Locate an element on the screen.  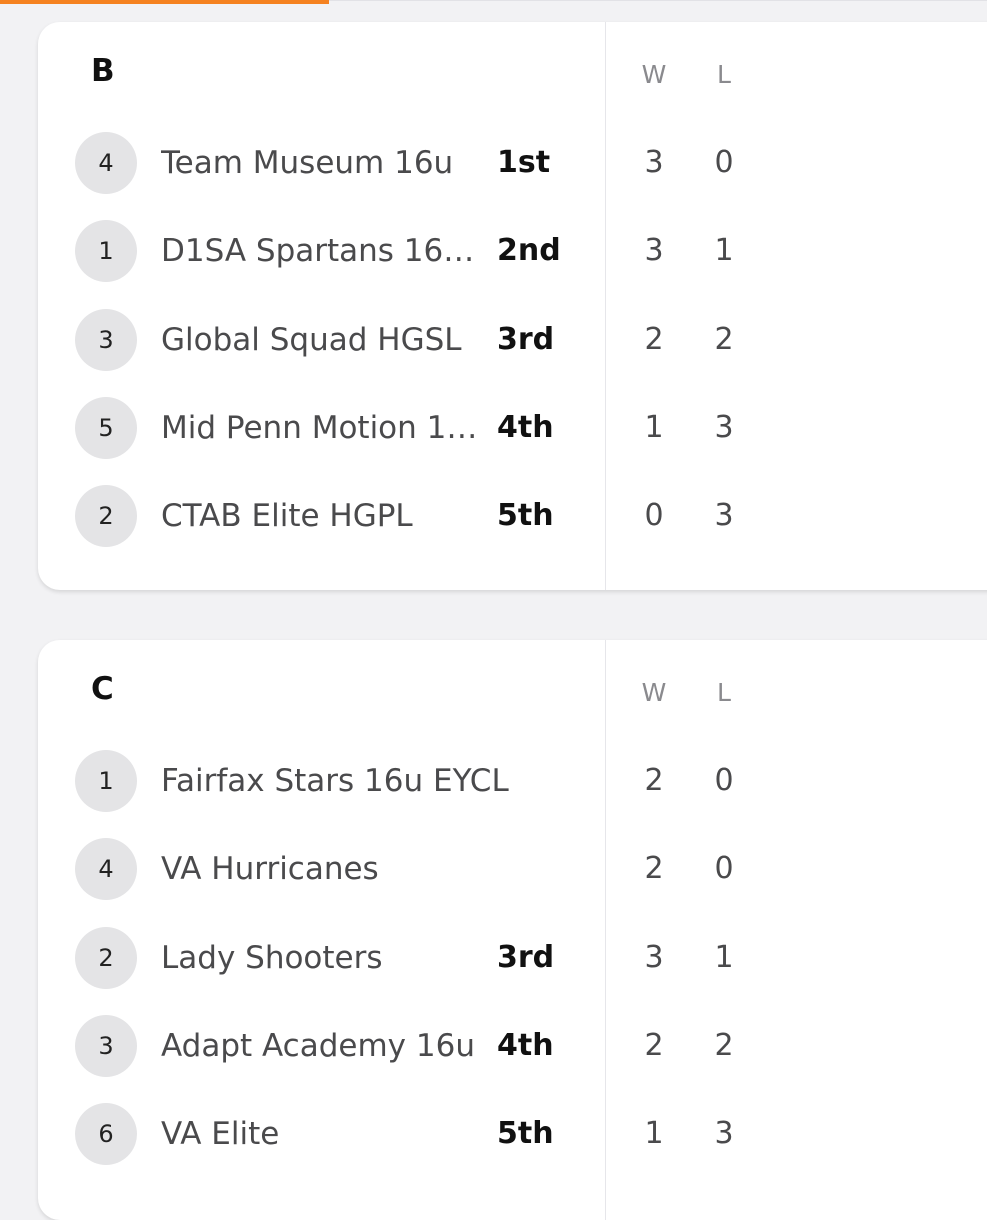
group-title: C is located at coordinates (102, 689).